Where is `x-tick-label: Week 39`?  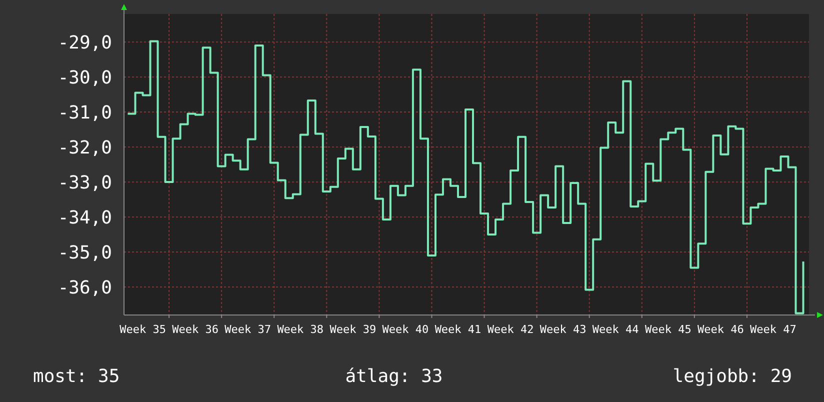
x-tick-label: Week 39 is located at coordinates (353, 329).